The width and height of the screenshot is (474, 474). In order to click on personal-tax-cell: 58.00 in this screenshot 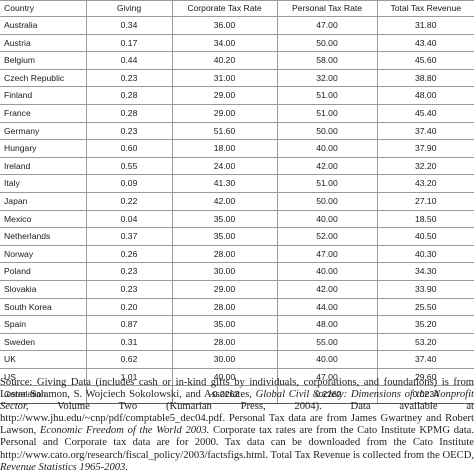, I will do `click(327, 60)`.